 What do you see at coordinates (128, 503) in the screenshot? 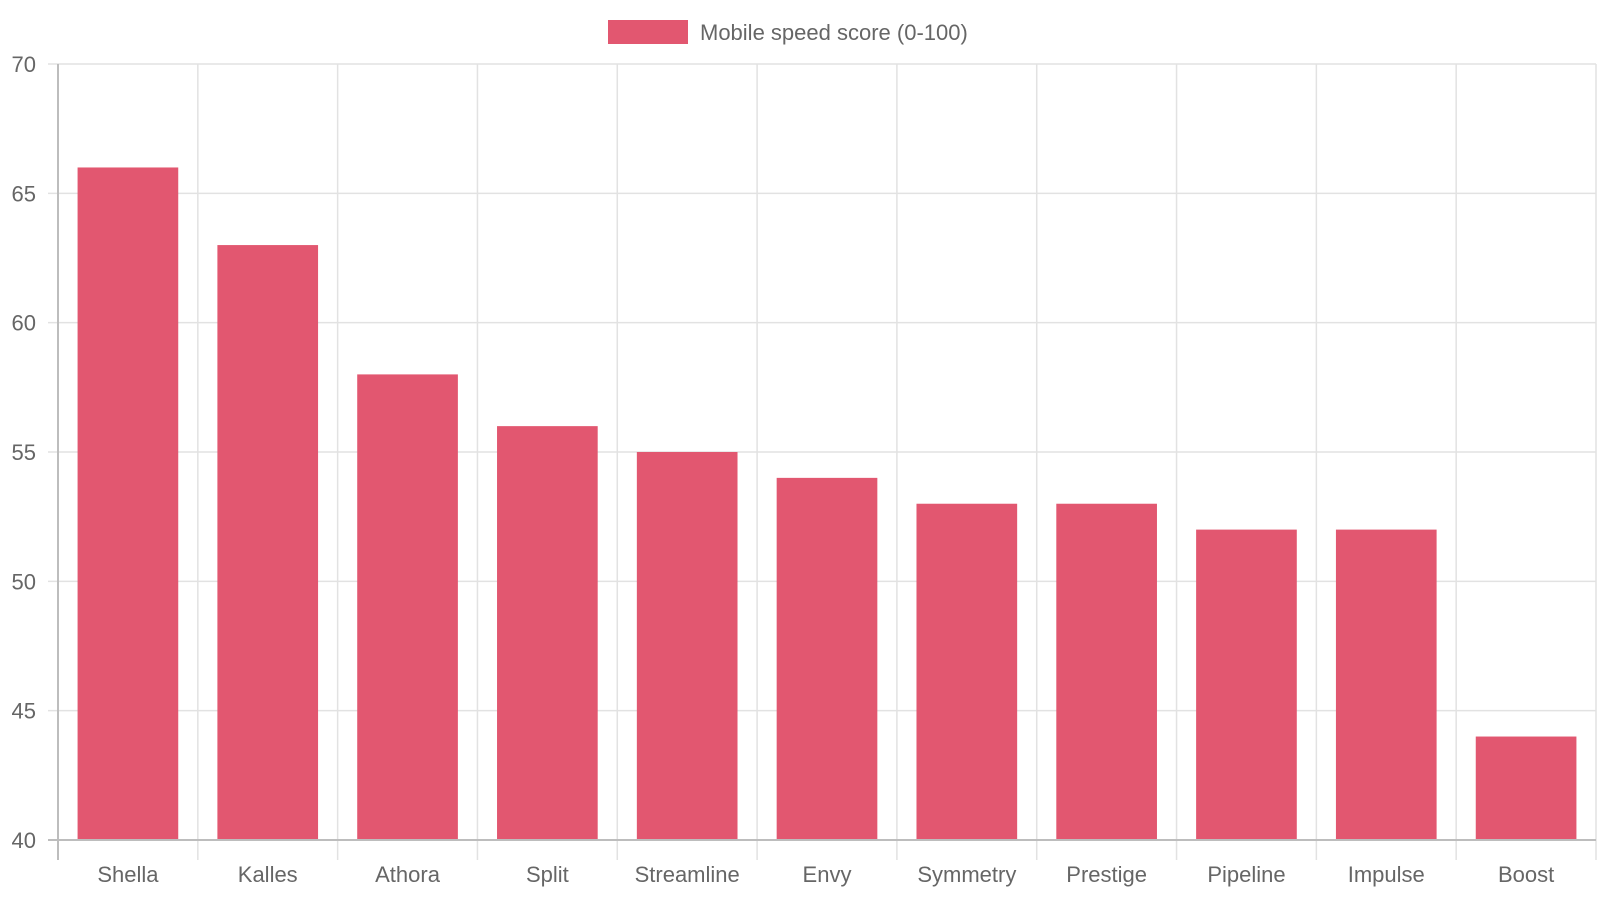
I see `bar-shella` at bounding box center [128, 503].